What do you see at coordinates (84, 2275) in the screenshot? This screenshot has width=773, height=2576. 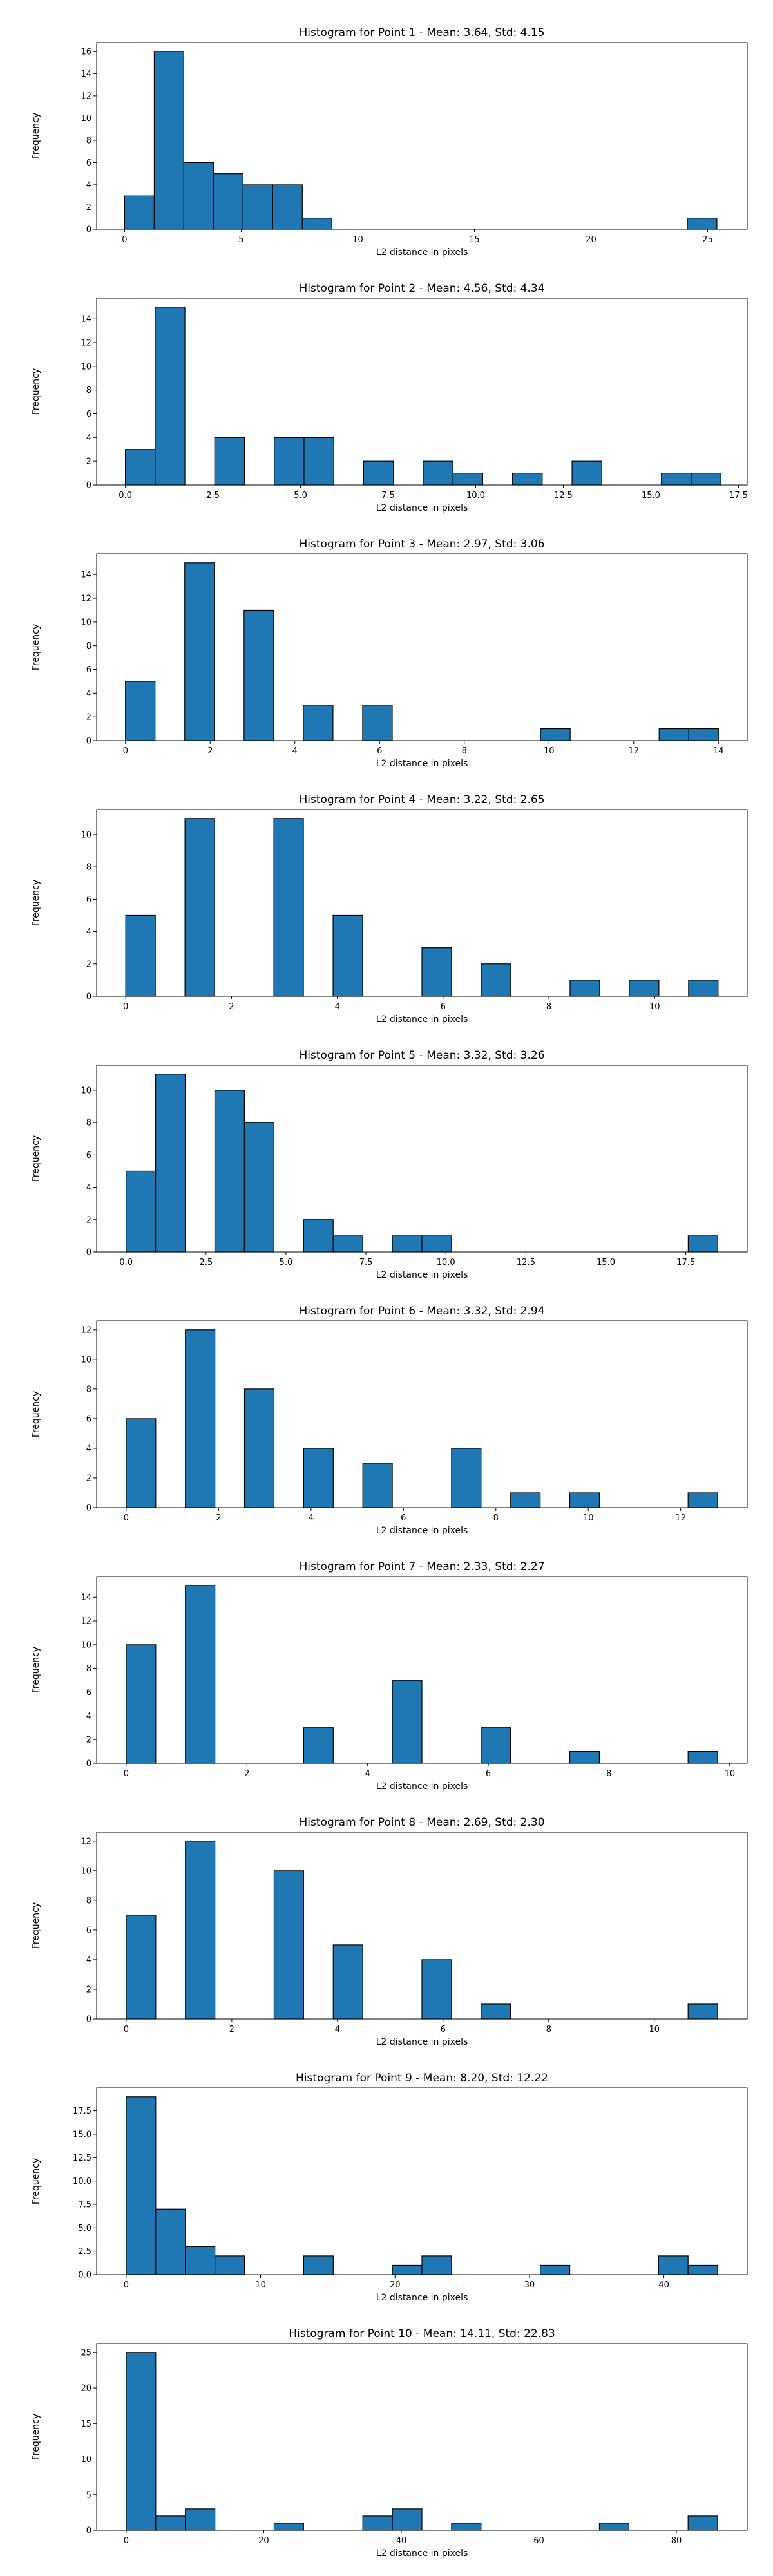 I see `y-tick-label: 0.0` at bounding box center [84, 2275].